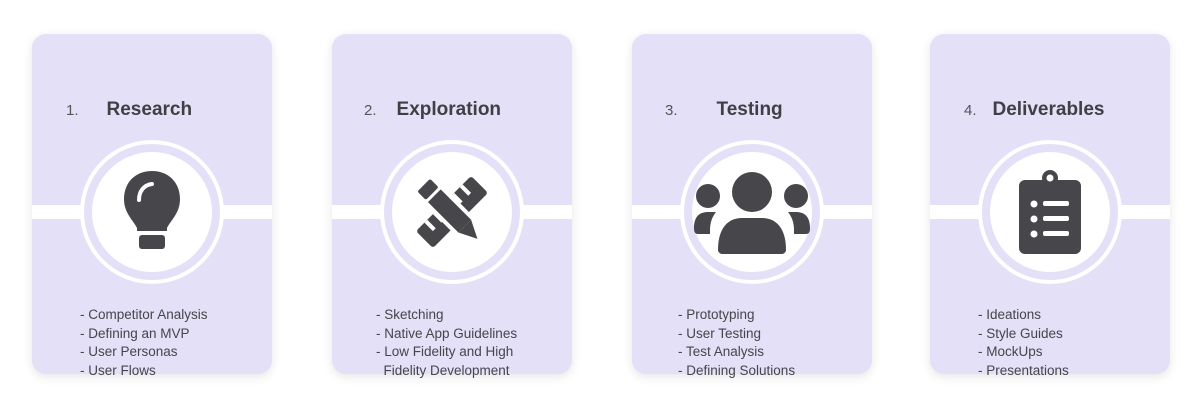 The image size is (1200, 412). Describe the element at coordinates (749, 109) in the screenshot. I see `step-title: Testing` at that location.